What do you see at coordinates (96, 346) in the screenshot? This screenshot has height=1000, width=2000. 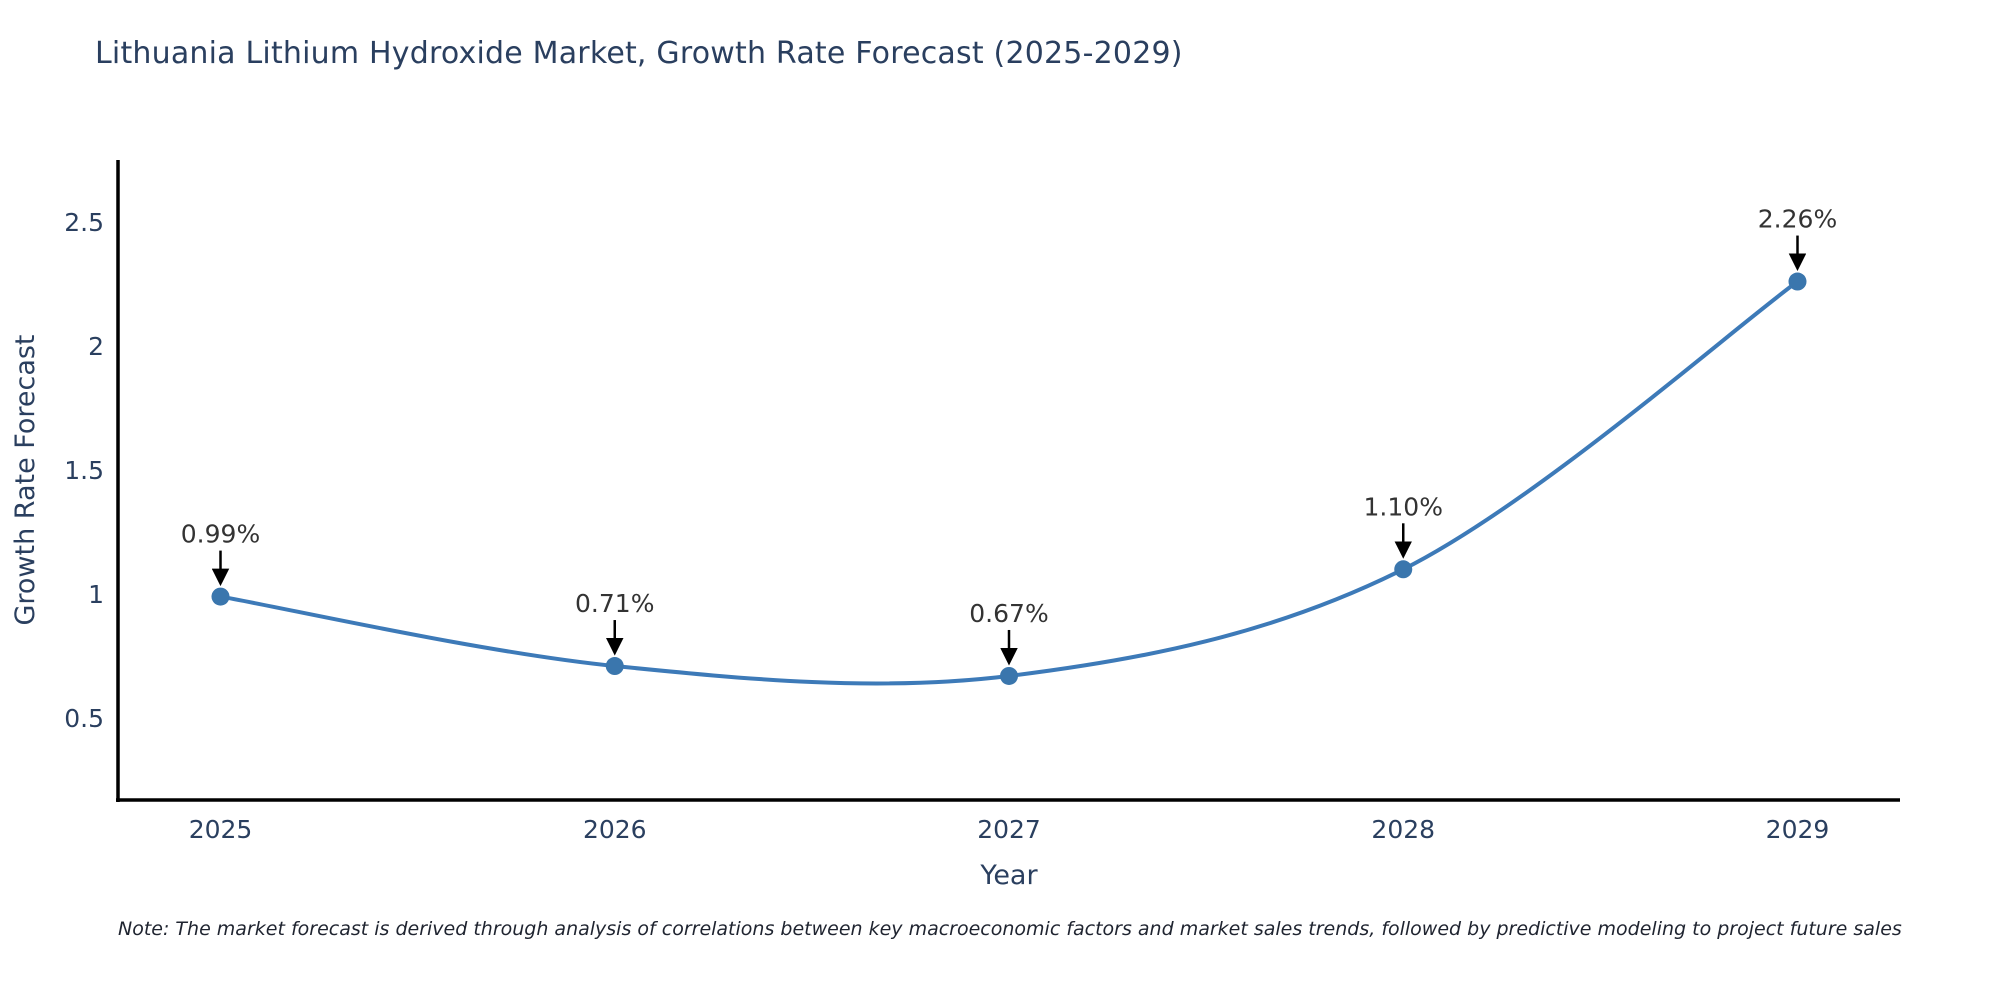 I see `y-tick-label: 2` at bounding box center [96, 346].